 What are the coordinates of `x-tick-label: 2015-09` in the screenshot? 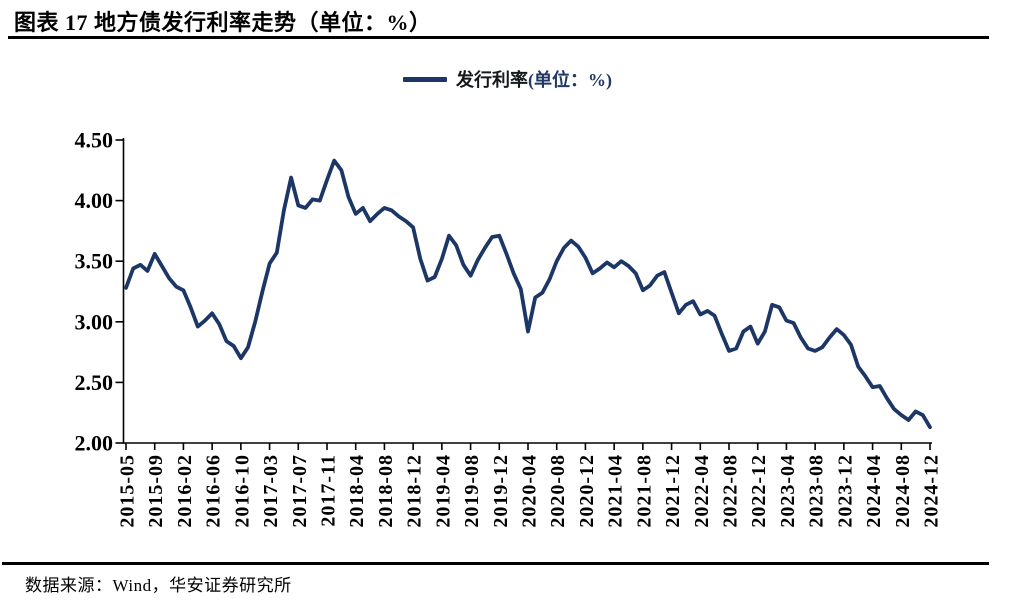 It's located at (156, 491).